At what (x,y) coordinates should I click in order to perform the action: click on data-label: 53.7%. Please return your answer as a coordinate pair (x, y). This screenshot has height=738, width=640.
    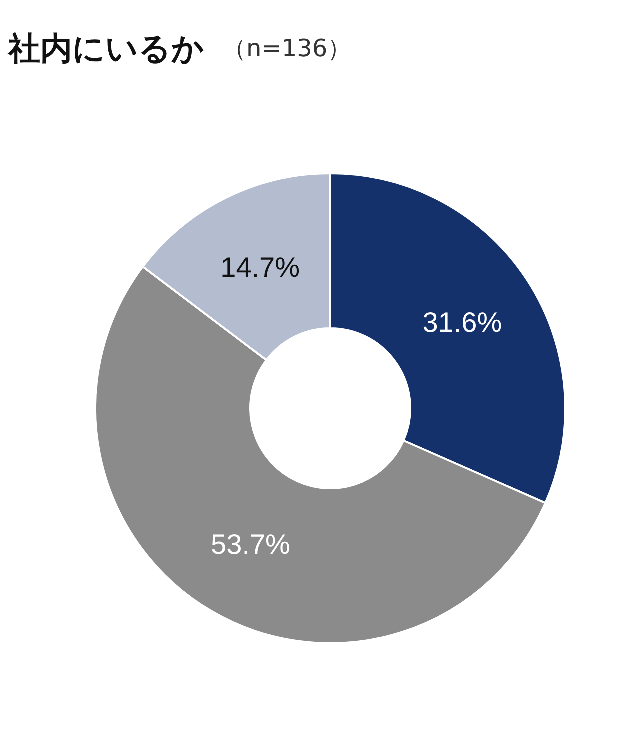
    Looking at the image, I should click on (250, 544).